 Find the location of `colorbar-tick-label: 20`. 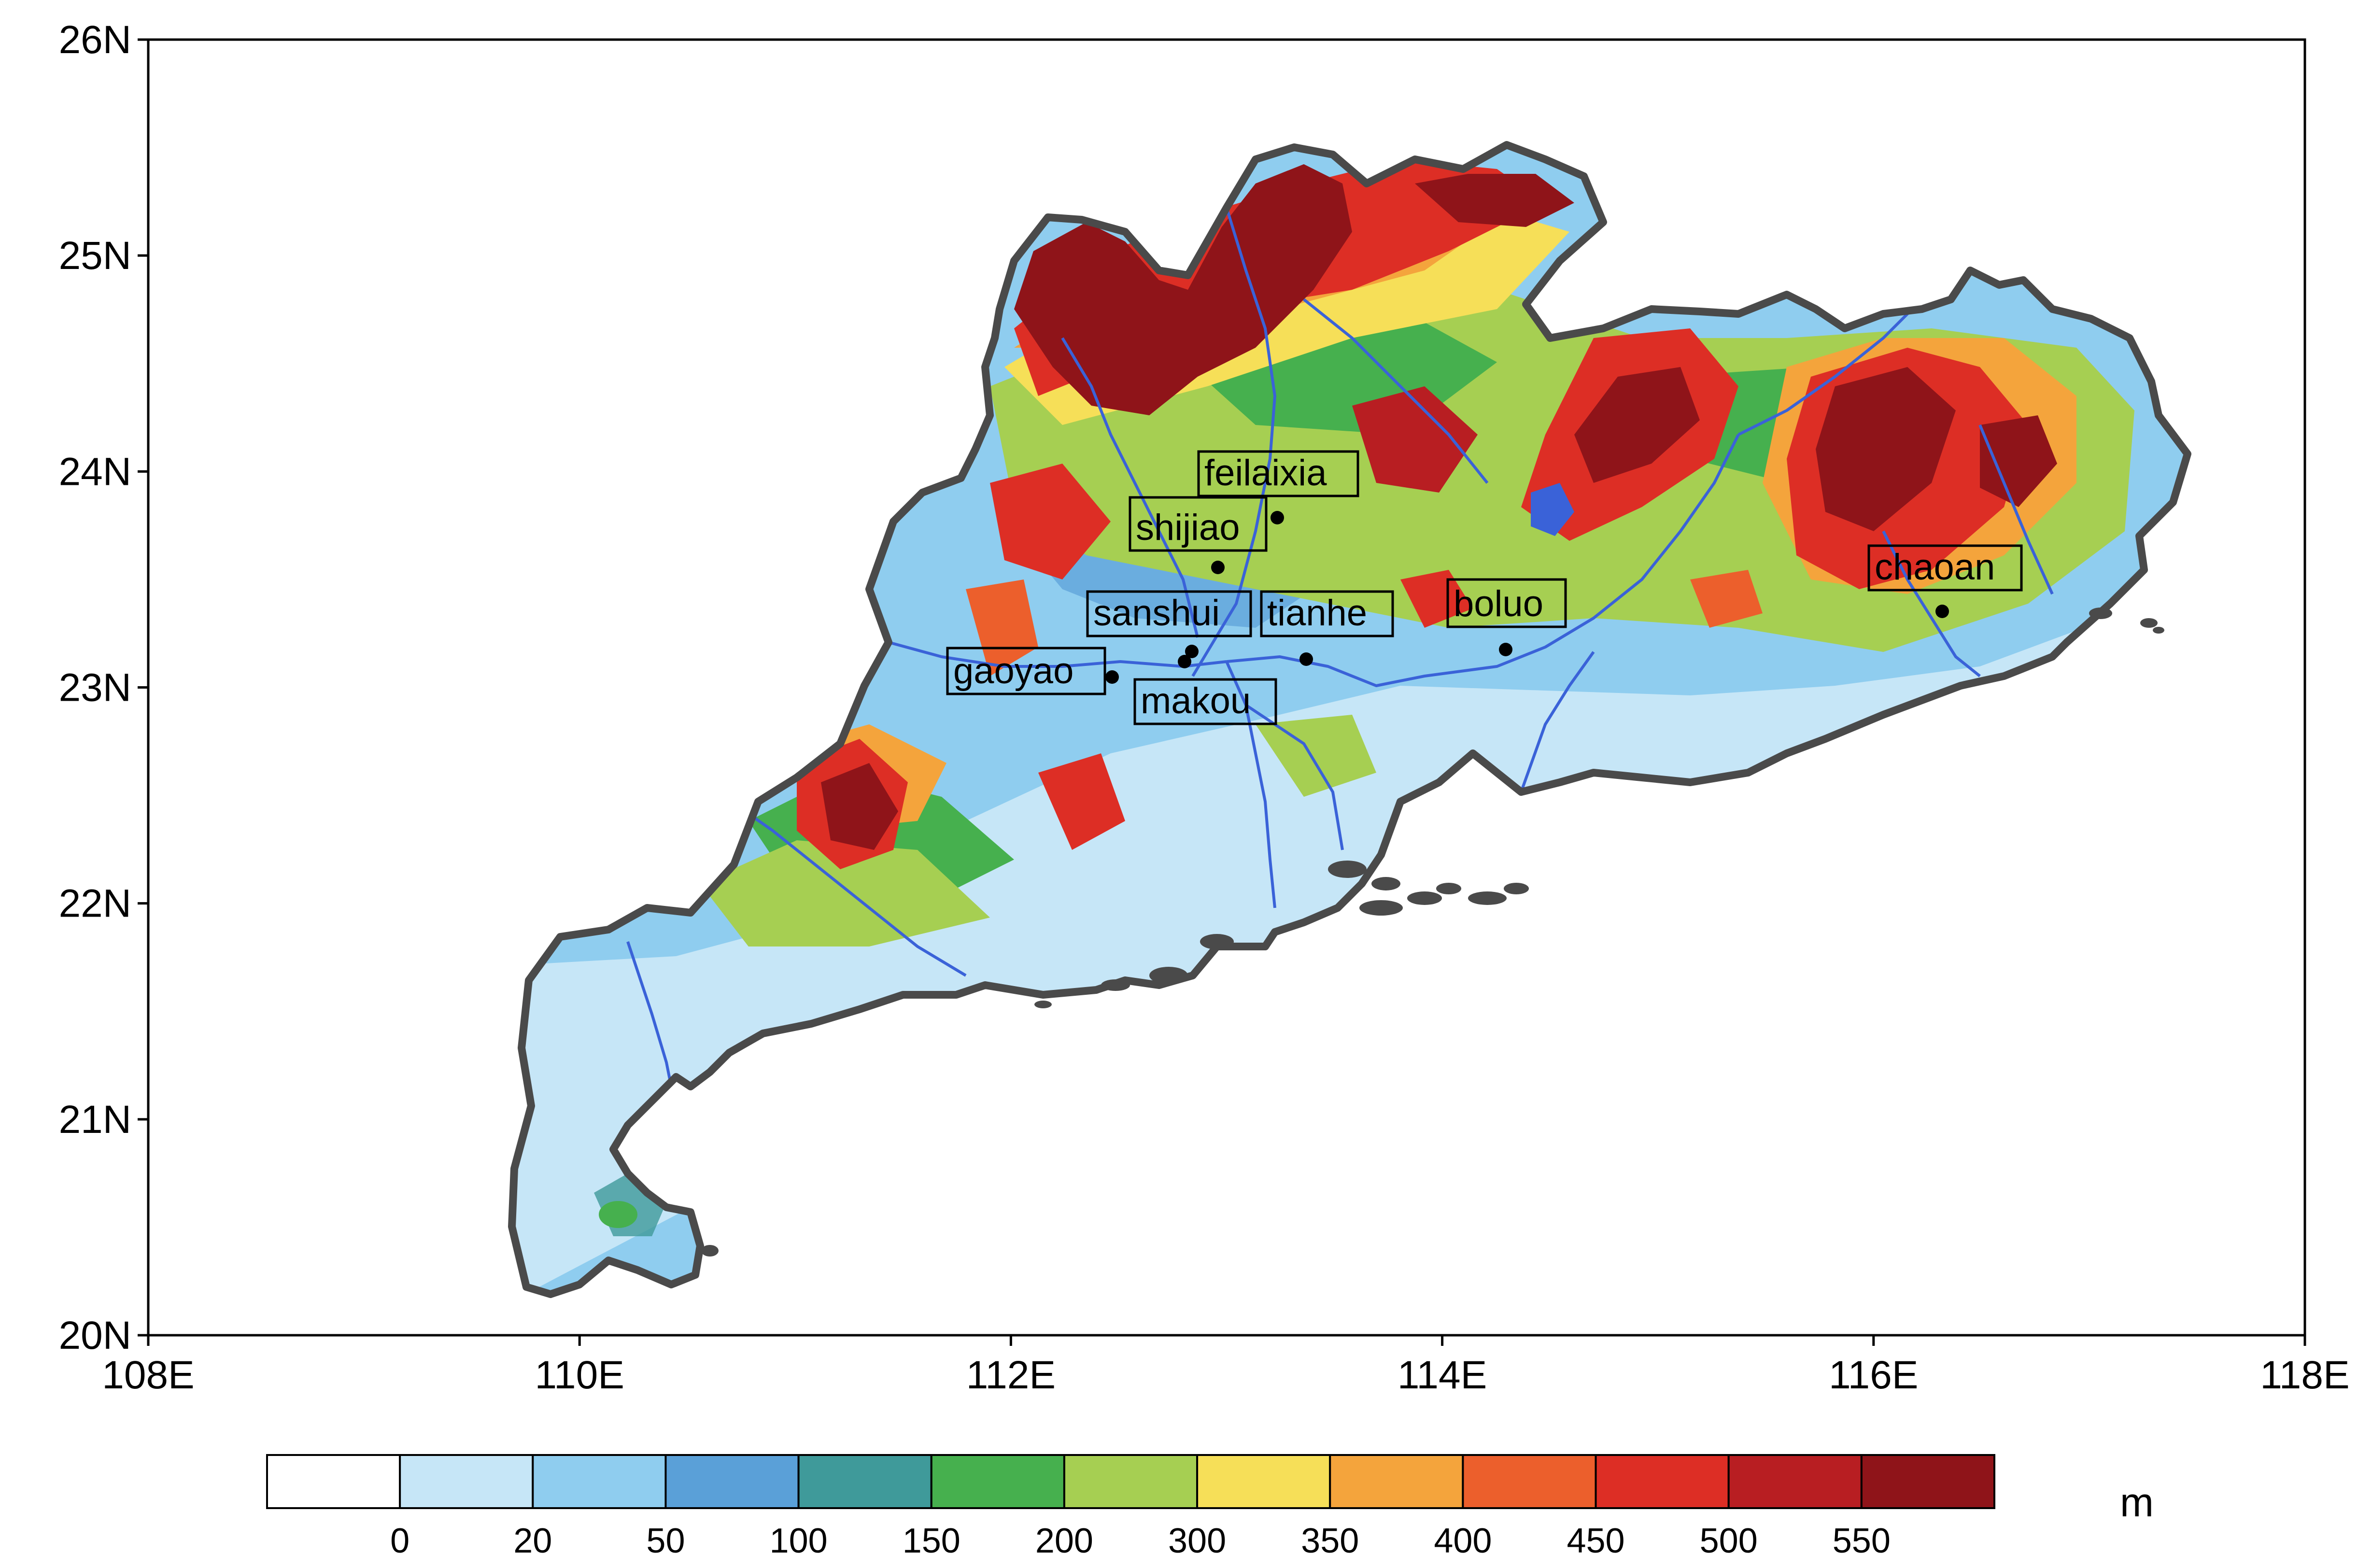

colorbar-tick-label: 20 is located at coordinates (532, 1541).